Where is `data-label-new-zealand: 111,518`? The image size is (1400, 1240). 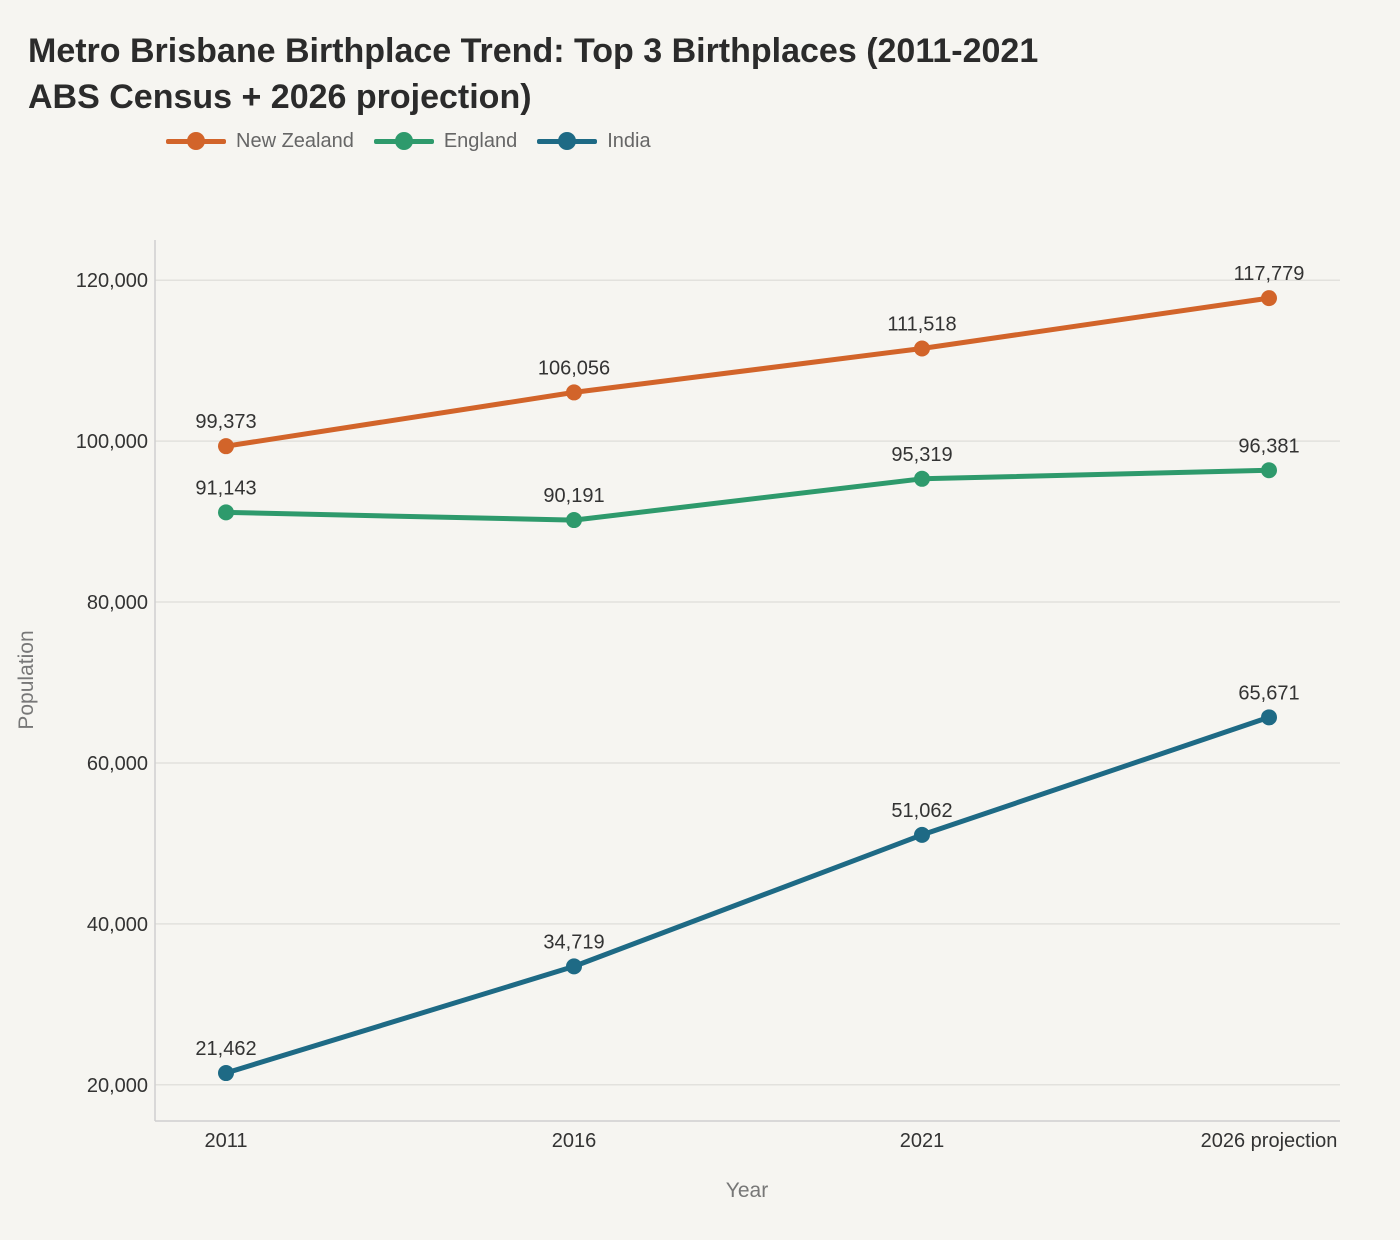 data-label-new-zealand: 111,518 is located at coordinates (921, 324).